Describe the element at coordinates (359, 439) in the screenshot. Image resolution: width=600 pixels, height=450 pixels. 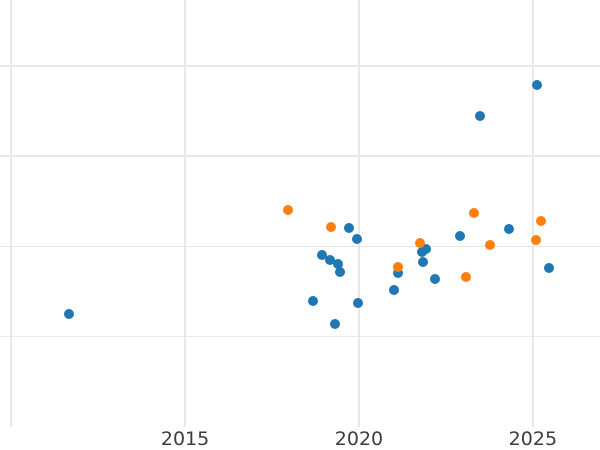
I see `x-tick-label-2020: 2020` at that location.